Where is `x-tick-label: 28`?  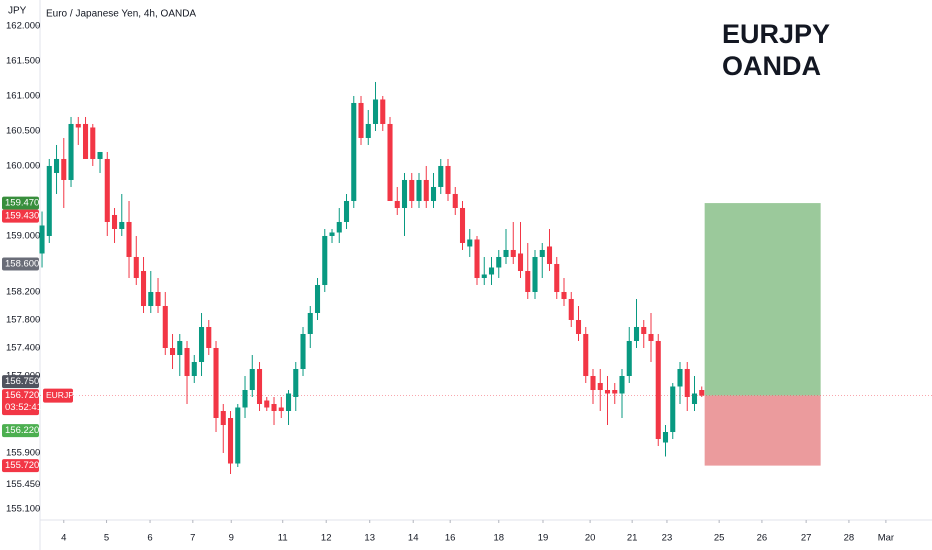
x-tick-label: 28 is located at coordinates (849, 538).